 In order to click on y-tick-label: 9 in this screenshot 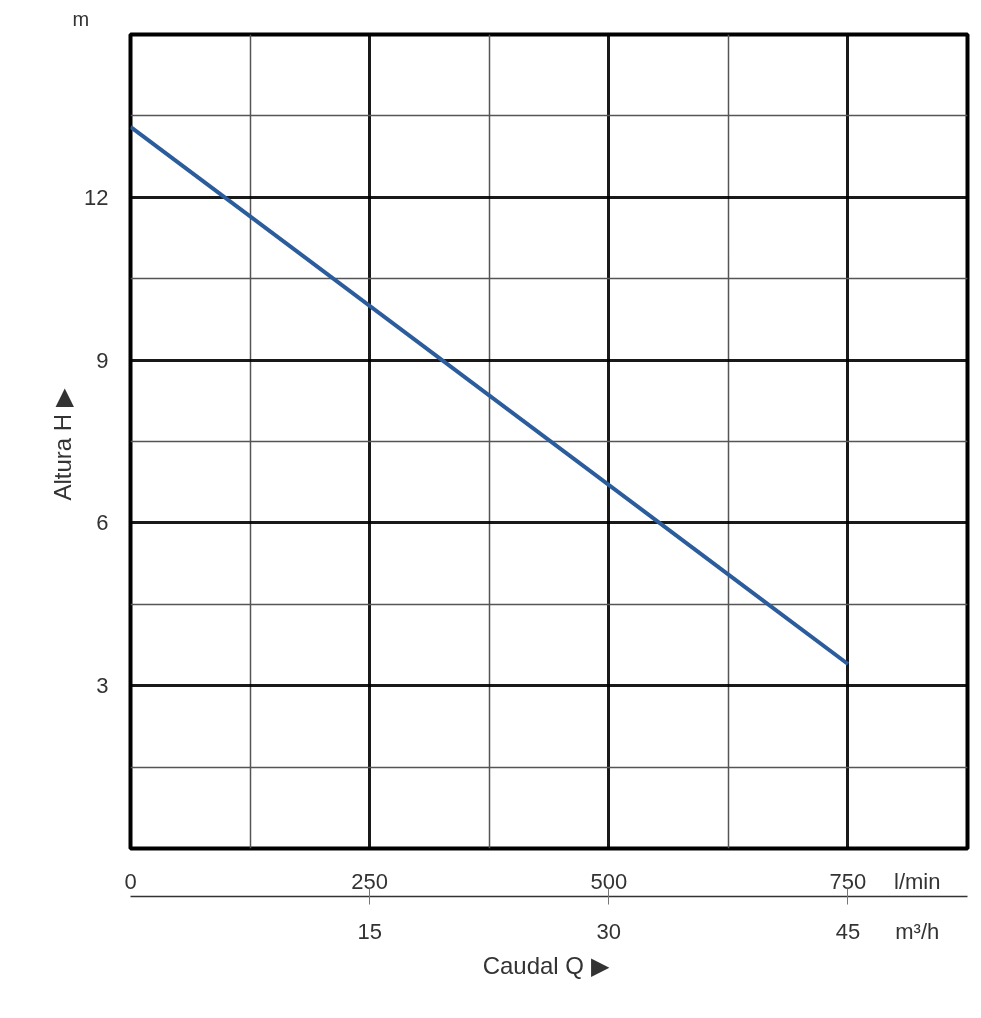, I will do `click(102, 360)`.